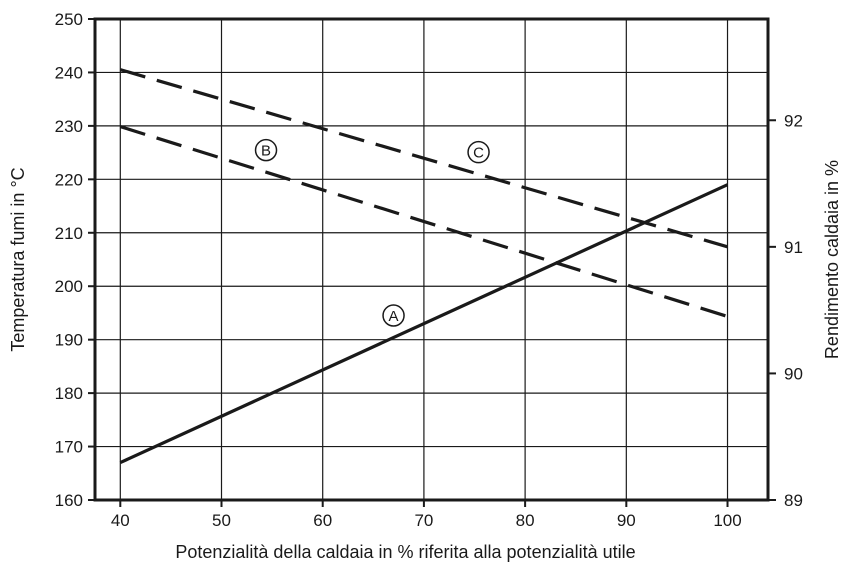 The height and width of the screenshot is (566, 847). I want to click on y2-tick-label: 92, so click(793, 120).